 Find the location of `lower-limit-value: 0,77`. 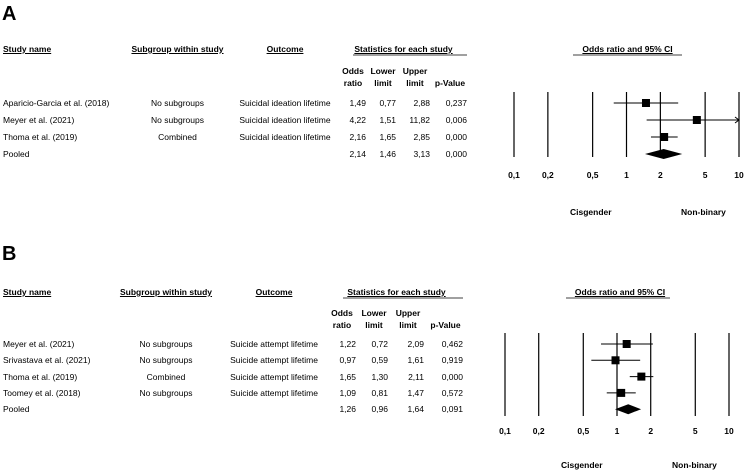

lower-limit-value: 0,77 is located at coordinates (387, 103).